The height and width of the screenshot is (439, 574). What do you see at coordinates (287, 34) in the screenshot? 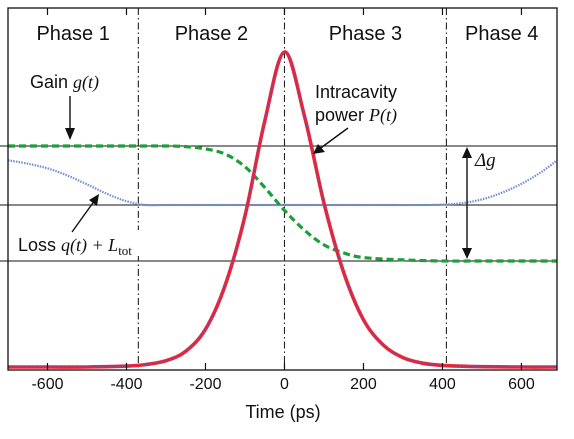
I see `phase-labels: Phase 1 Phase 2 Phase 3 Phase 4` at bounding box center [287, 34].